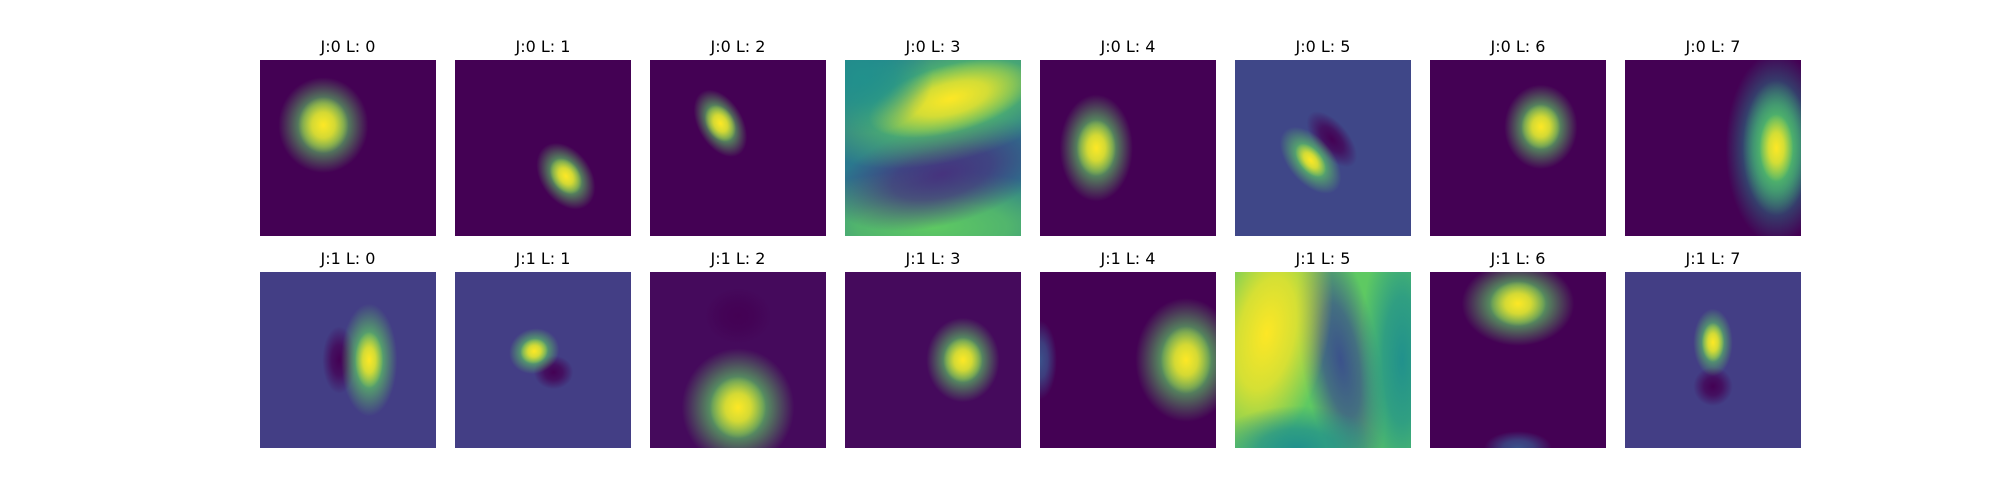 The width and height of the screenshot is (2000, 500). I want to click on panel-title: J:0 L: 2, so click(738, 46).